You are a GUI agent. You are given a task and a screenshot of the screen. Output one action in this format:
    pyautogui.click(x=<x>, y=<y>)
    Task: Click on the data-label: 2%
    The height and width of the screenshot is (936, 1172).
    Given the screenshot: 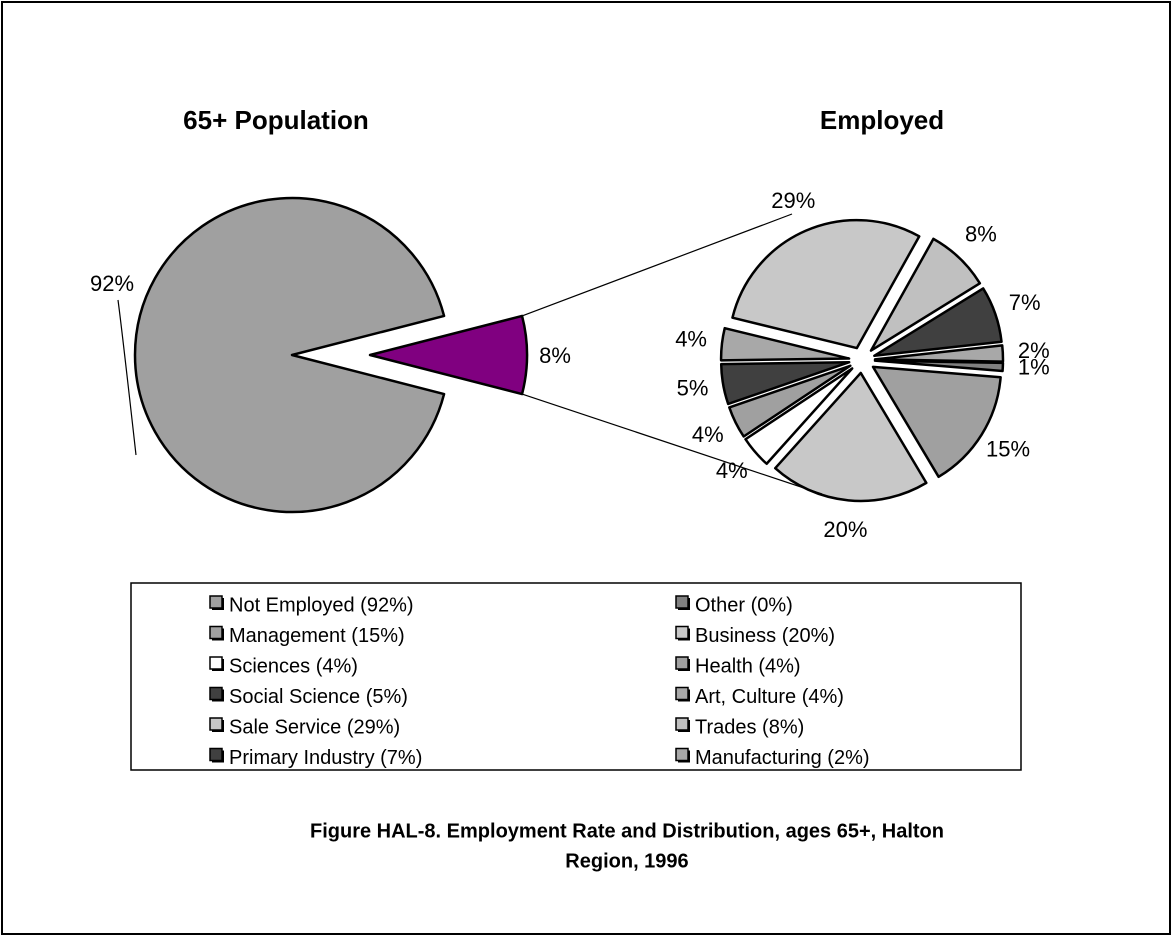 What is the action you would take?
    pyautogui.click(x=1034, y=350)
    